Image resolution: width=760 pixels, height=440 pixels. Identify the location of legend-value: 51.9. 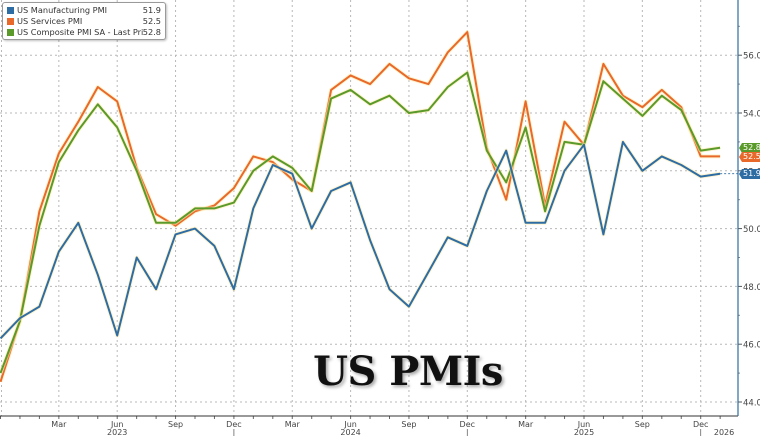
(151, 10).